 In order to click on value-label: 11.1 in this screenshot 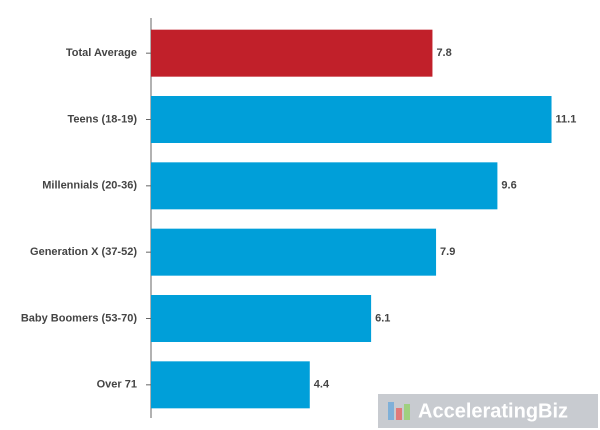, I will do `click(566, 119)`.